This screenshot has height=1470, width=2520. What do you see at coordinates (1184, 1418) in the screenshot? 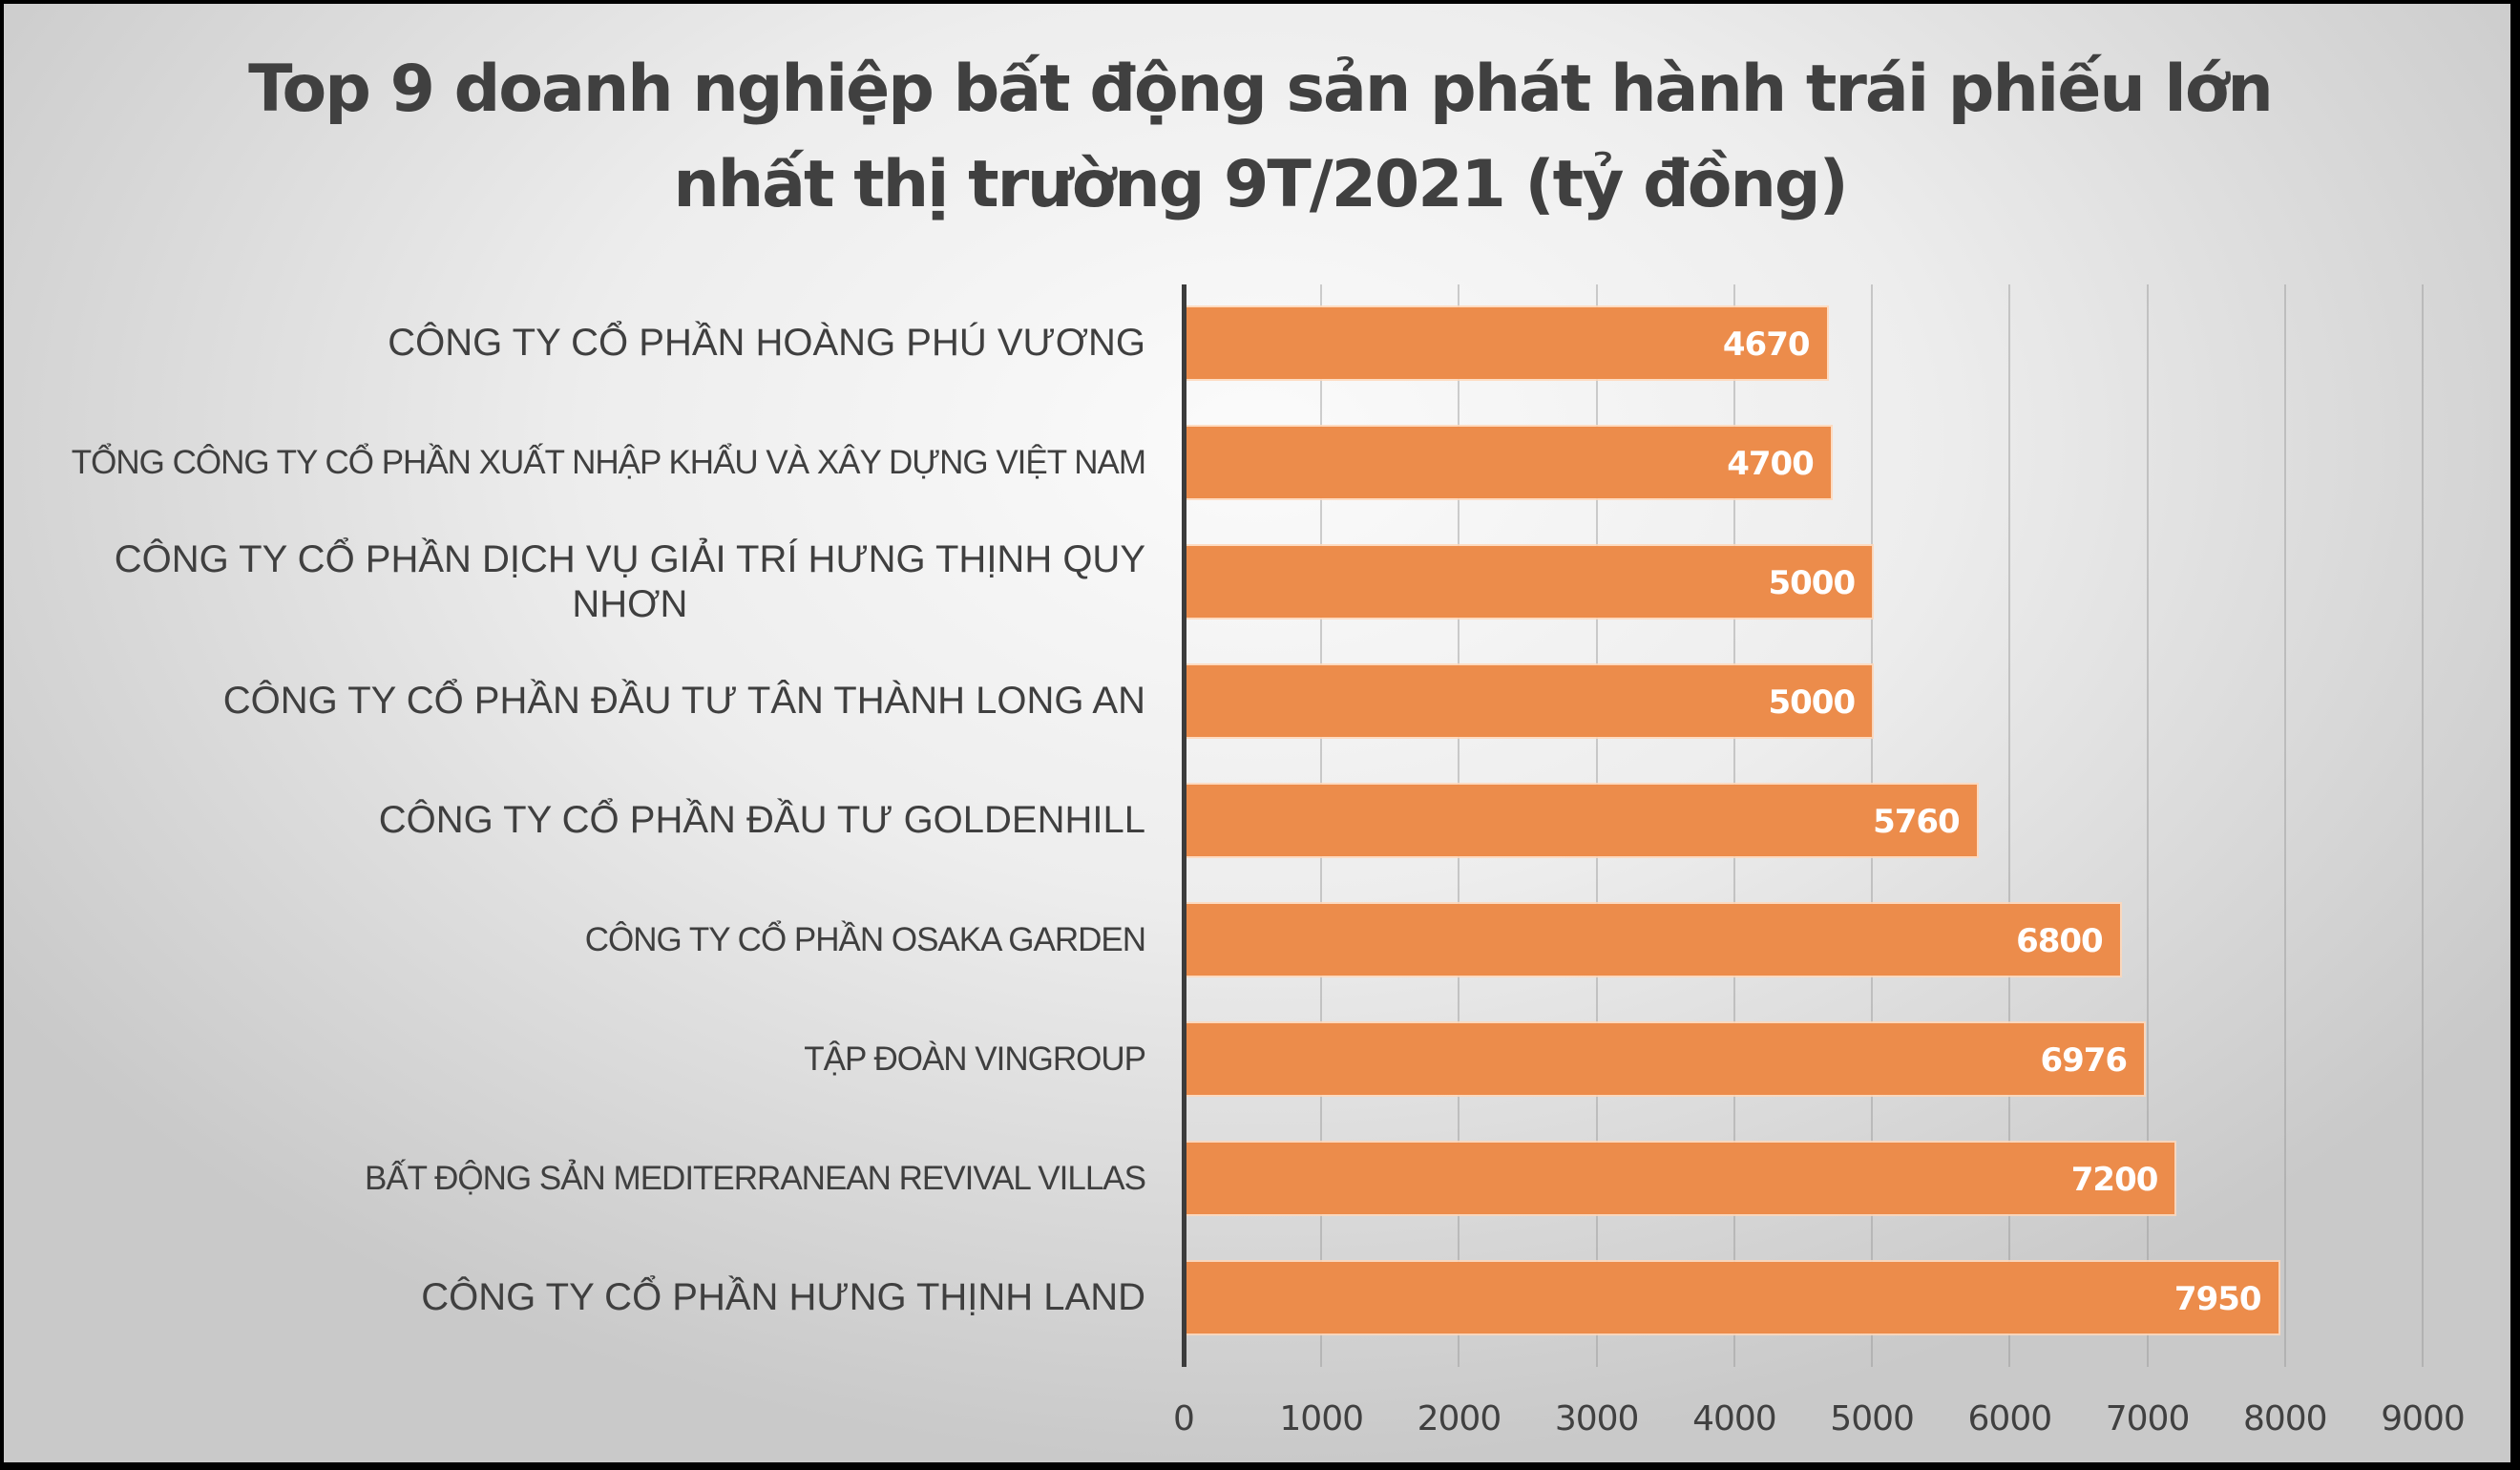
I see `x-tick-label: 0` at bounding box center [1184, 1418].